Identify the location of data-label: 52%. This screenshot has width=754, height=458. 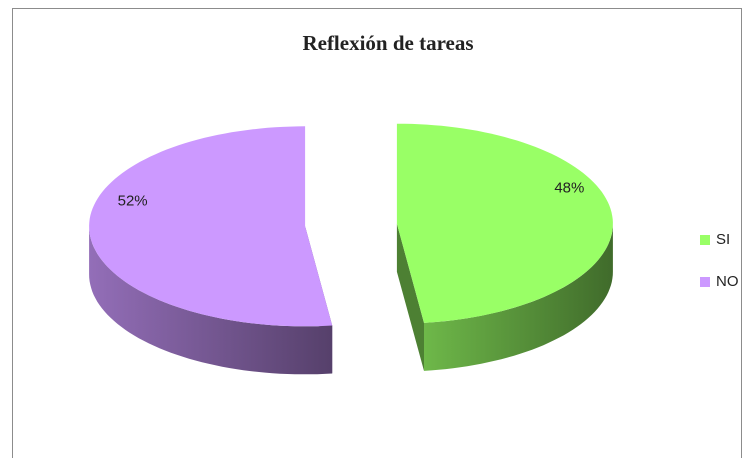
(133, 200).